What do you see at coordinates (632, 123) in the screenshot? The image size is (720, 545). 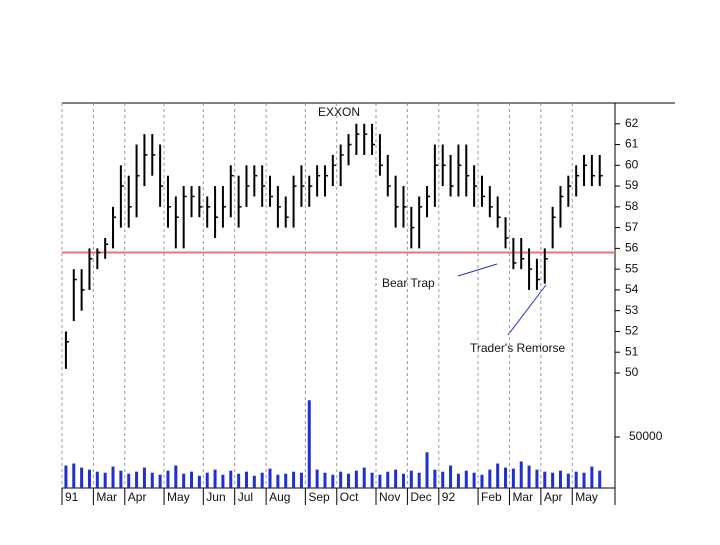 I see `y-tick-label: 62` at bounding box center [632, 123].